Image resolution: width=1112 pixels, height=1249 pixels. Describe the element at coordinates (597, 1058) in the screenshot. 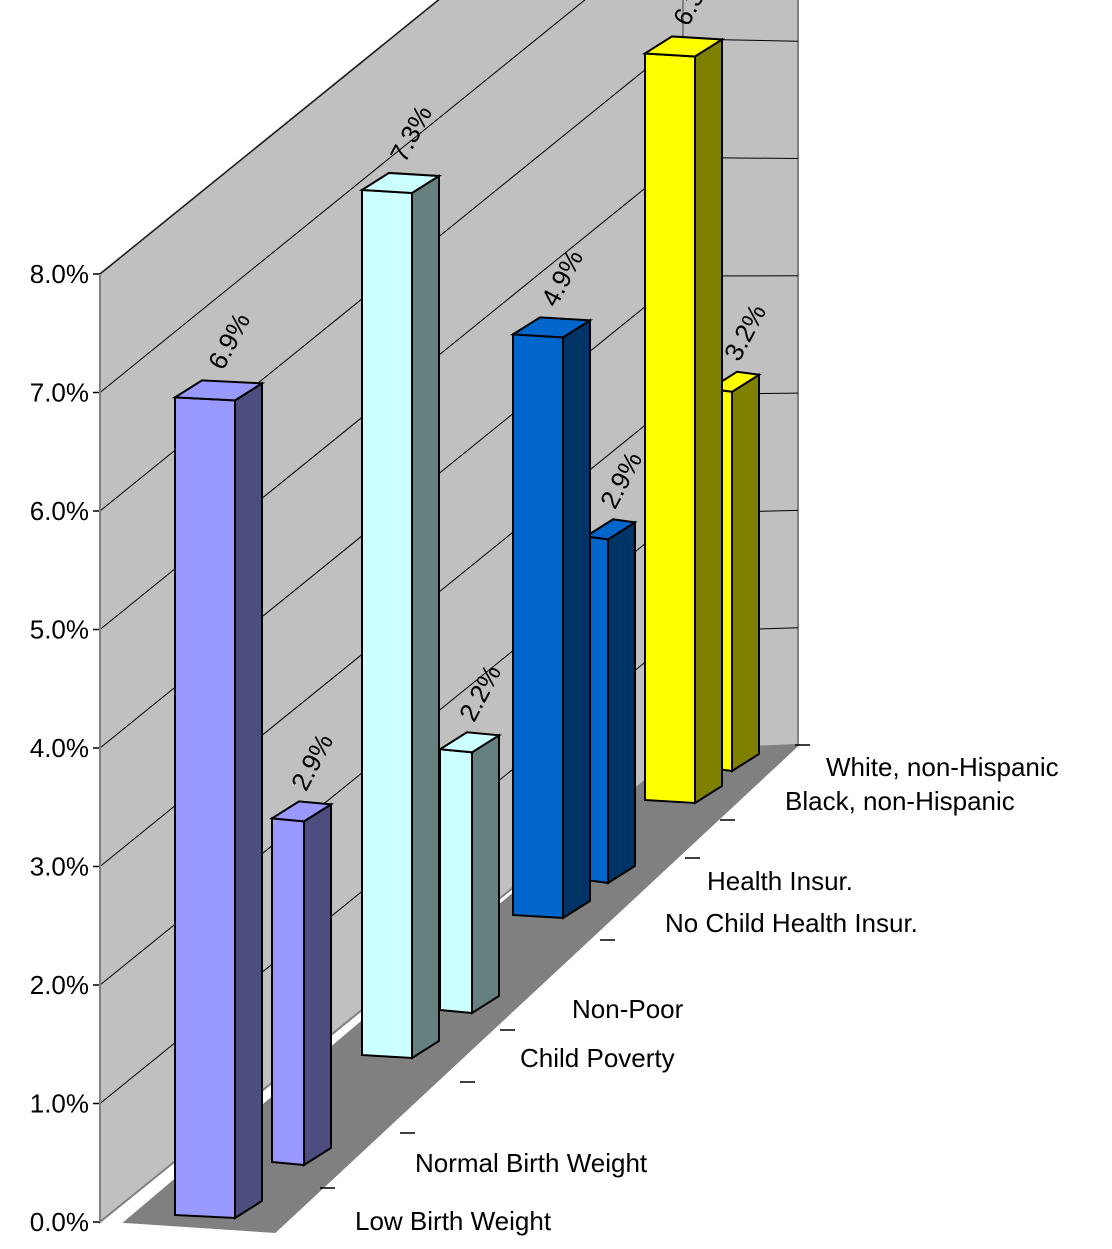

I see `category-label: Child Poverty` at that location.